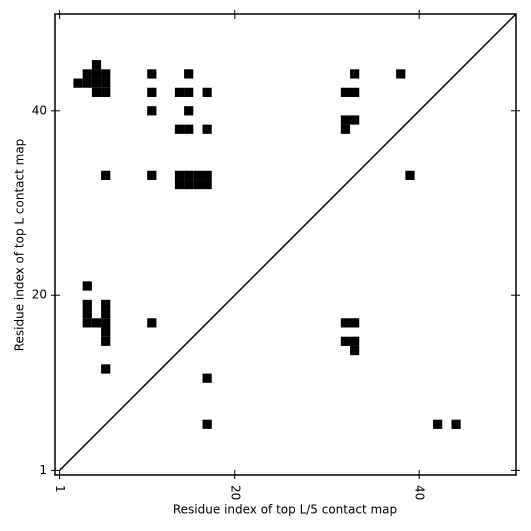 Image resolution: width=531 pixels, height=531 pixels. I want to click on y-axis-label: Residue index of top L contact map, so click(20, 245).